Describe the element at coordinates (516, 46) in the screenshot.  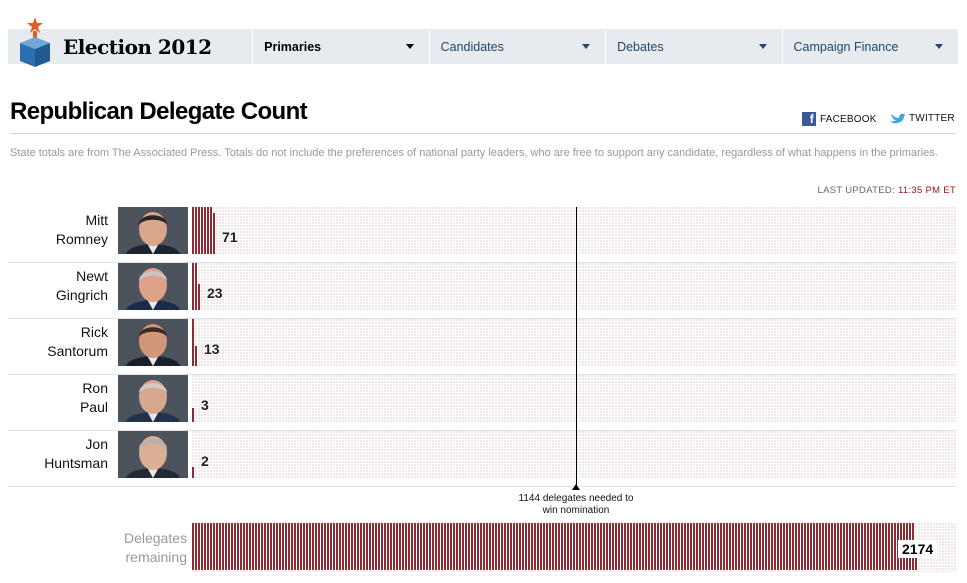
I see `nav-candidates: Candidates` at that location.